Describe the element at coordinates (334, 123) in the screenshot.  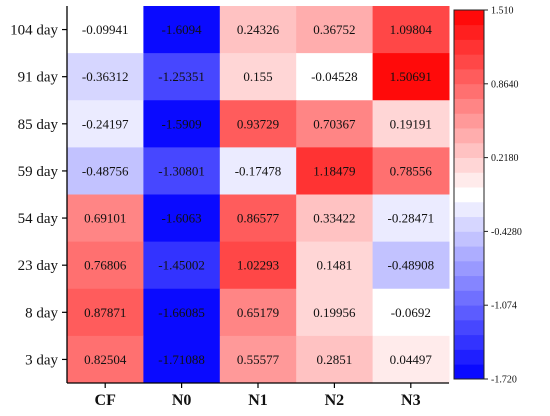
I see `cell-value-label: 0.70367` at that location.